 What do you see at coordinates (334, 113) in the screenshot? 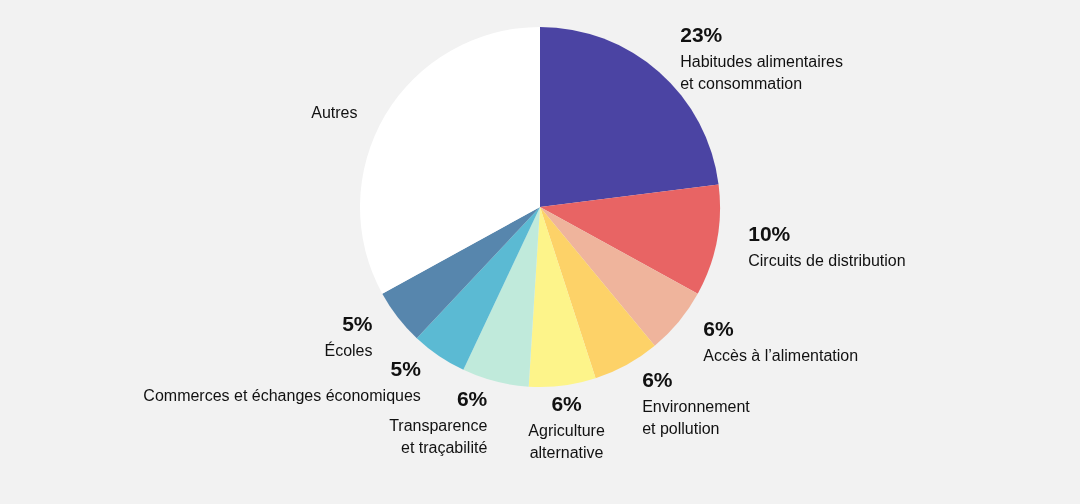
I see `slice-label: Autres` at bounding box center [334, 113].